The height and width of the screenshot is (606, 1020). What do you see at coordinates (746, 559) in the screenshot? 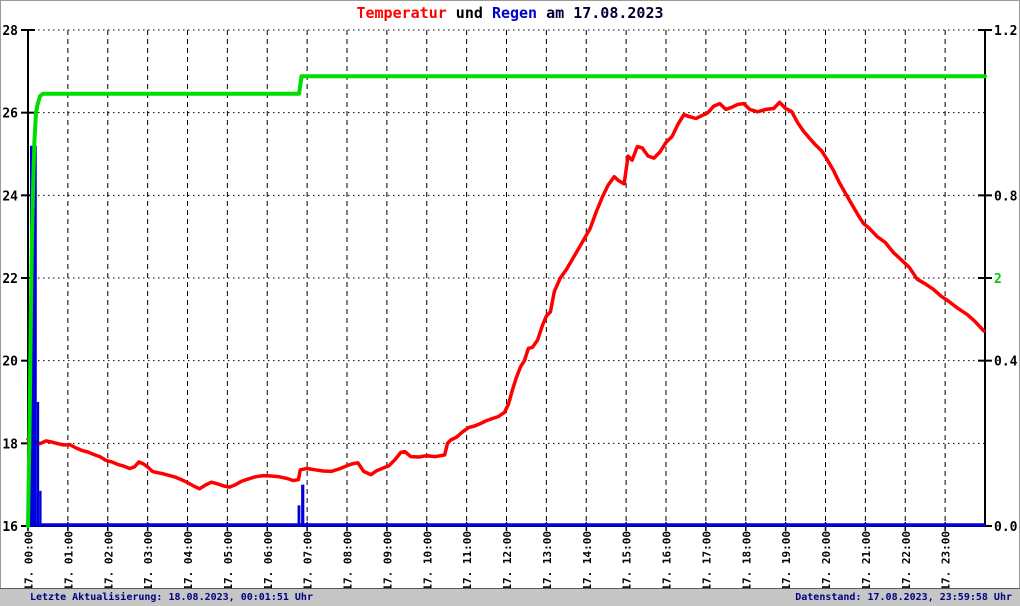
I see `svg-text: 17. 18:00` at bounding box center [746, 559].